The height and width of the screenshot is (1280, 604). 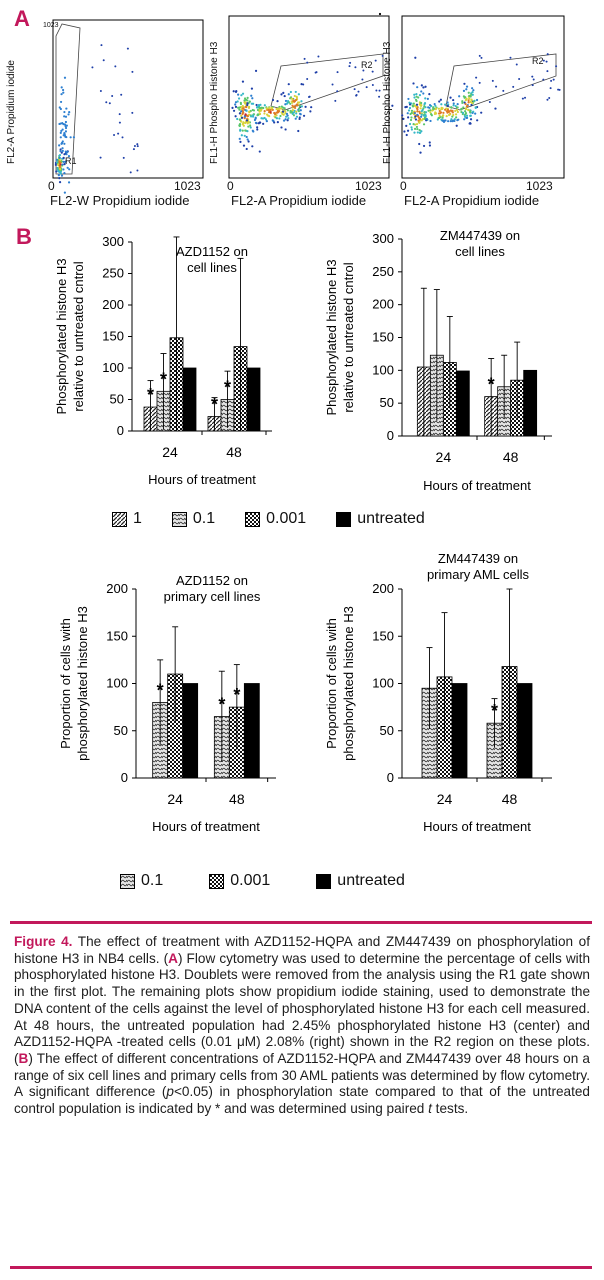 What do you see at coordinates (65, 683) in the screenshot?
I see `y-axis-label: Proportion of cells with` at bounding box center [65, 683].